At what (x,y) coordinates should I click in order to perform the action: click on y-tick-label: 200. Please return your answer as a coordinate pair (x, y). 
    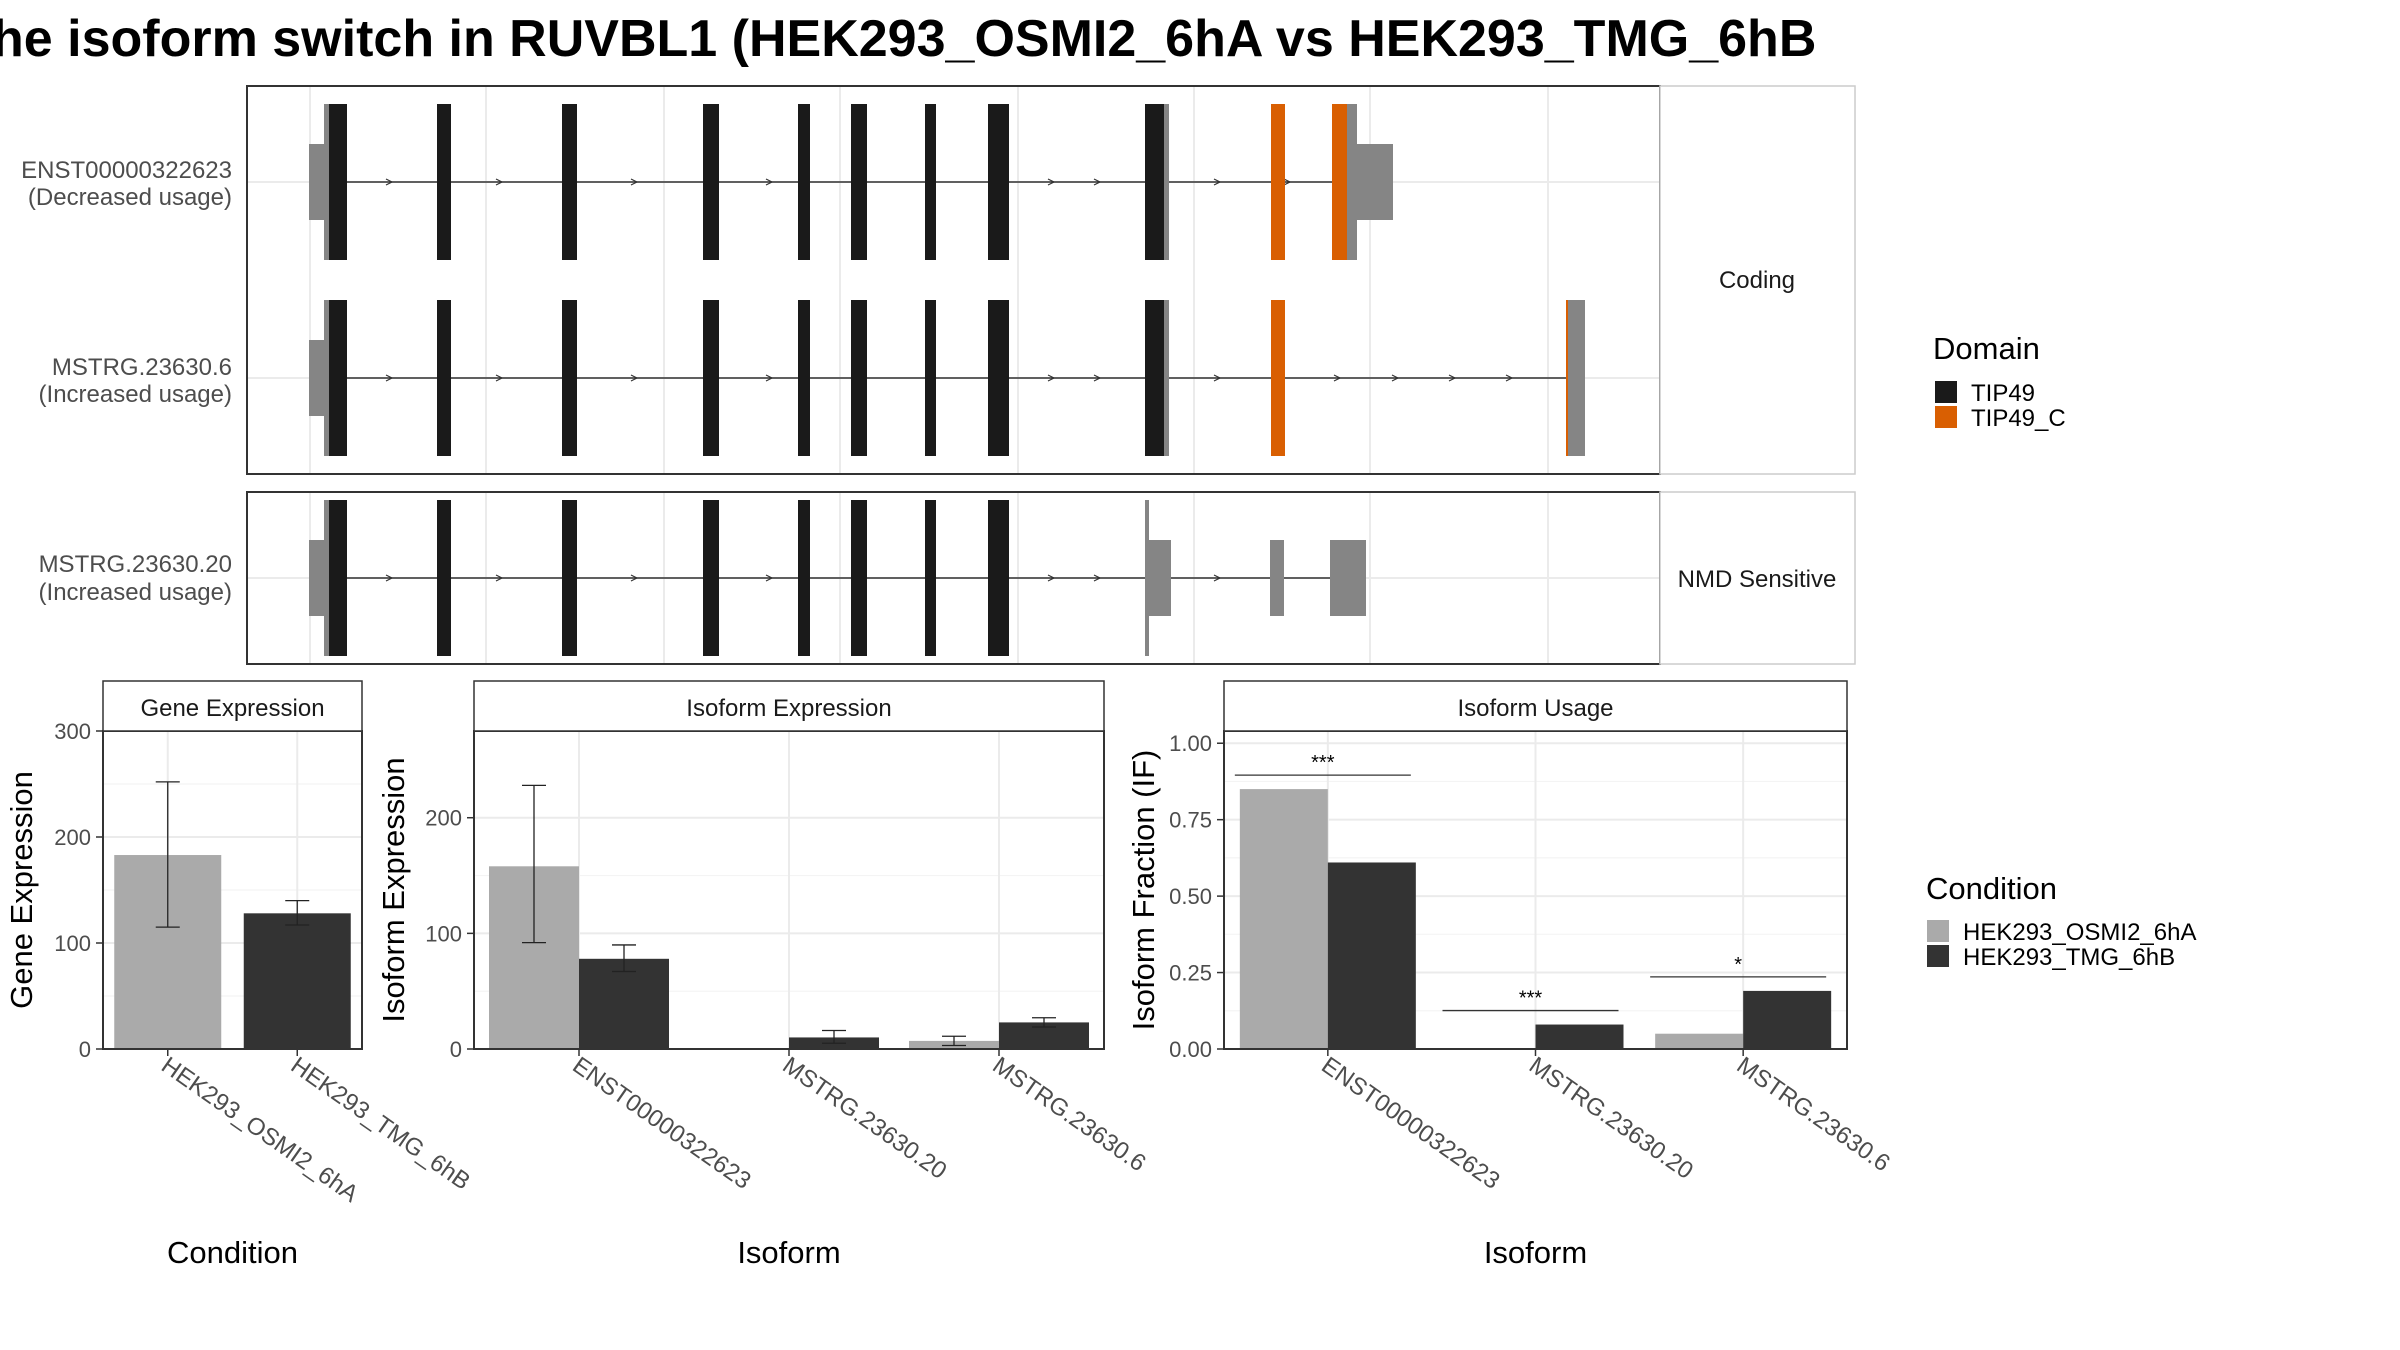
    Looking at the image, I should click on (443, 818).